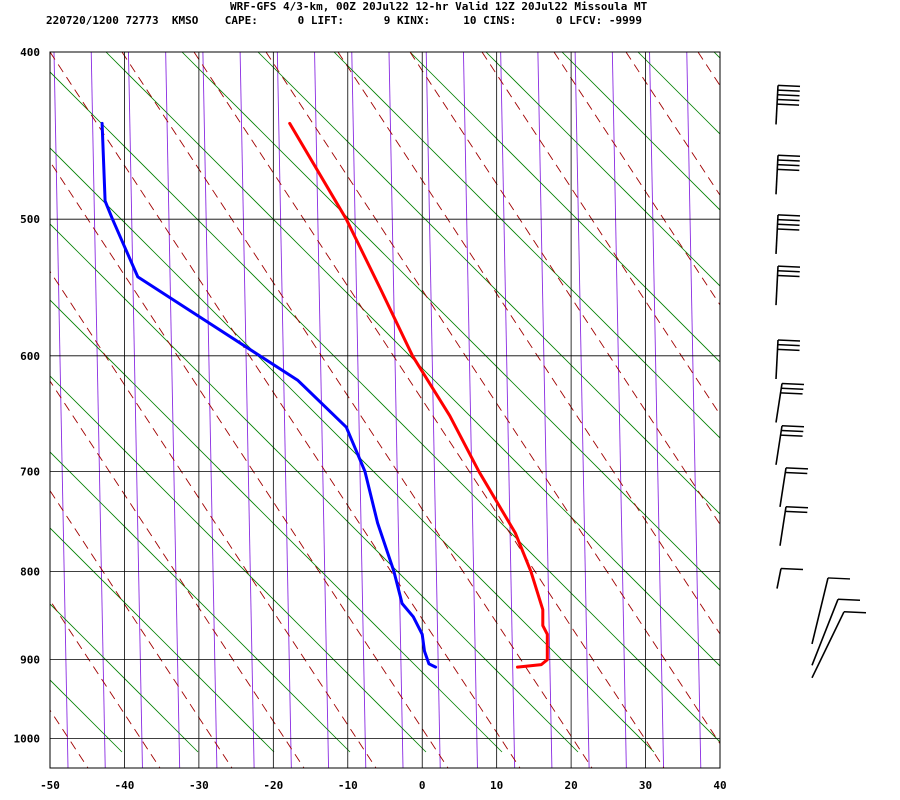 The image size is (900, 800). I want to click on x-tick-label: -30, so click(199, 785).